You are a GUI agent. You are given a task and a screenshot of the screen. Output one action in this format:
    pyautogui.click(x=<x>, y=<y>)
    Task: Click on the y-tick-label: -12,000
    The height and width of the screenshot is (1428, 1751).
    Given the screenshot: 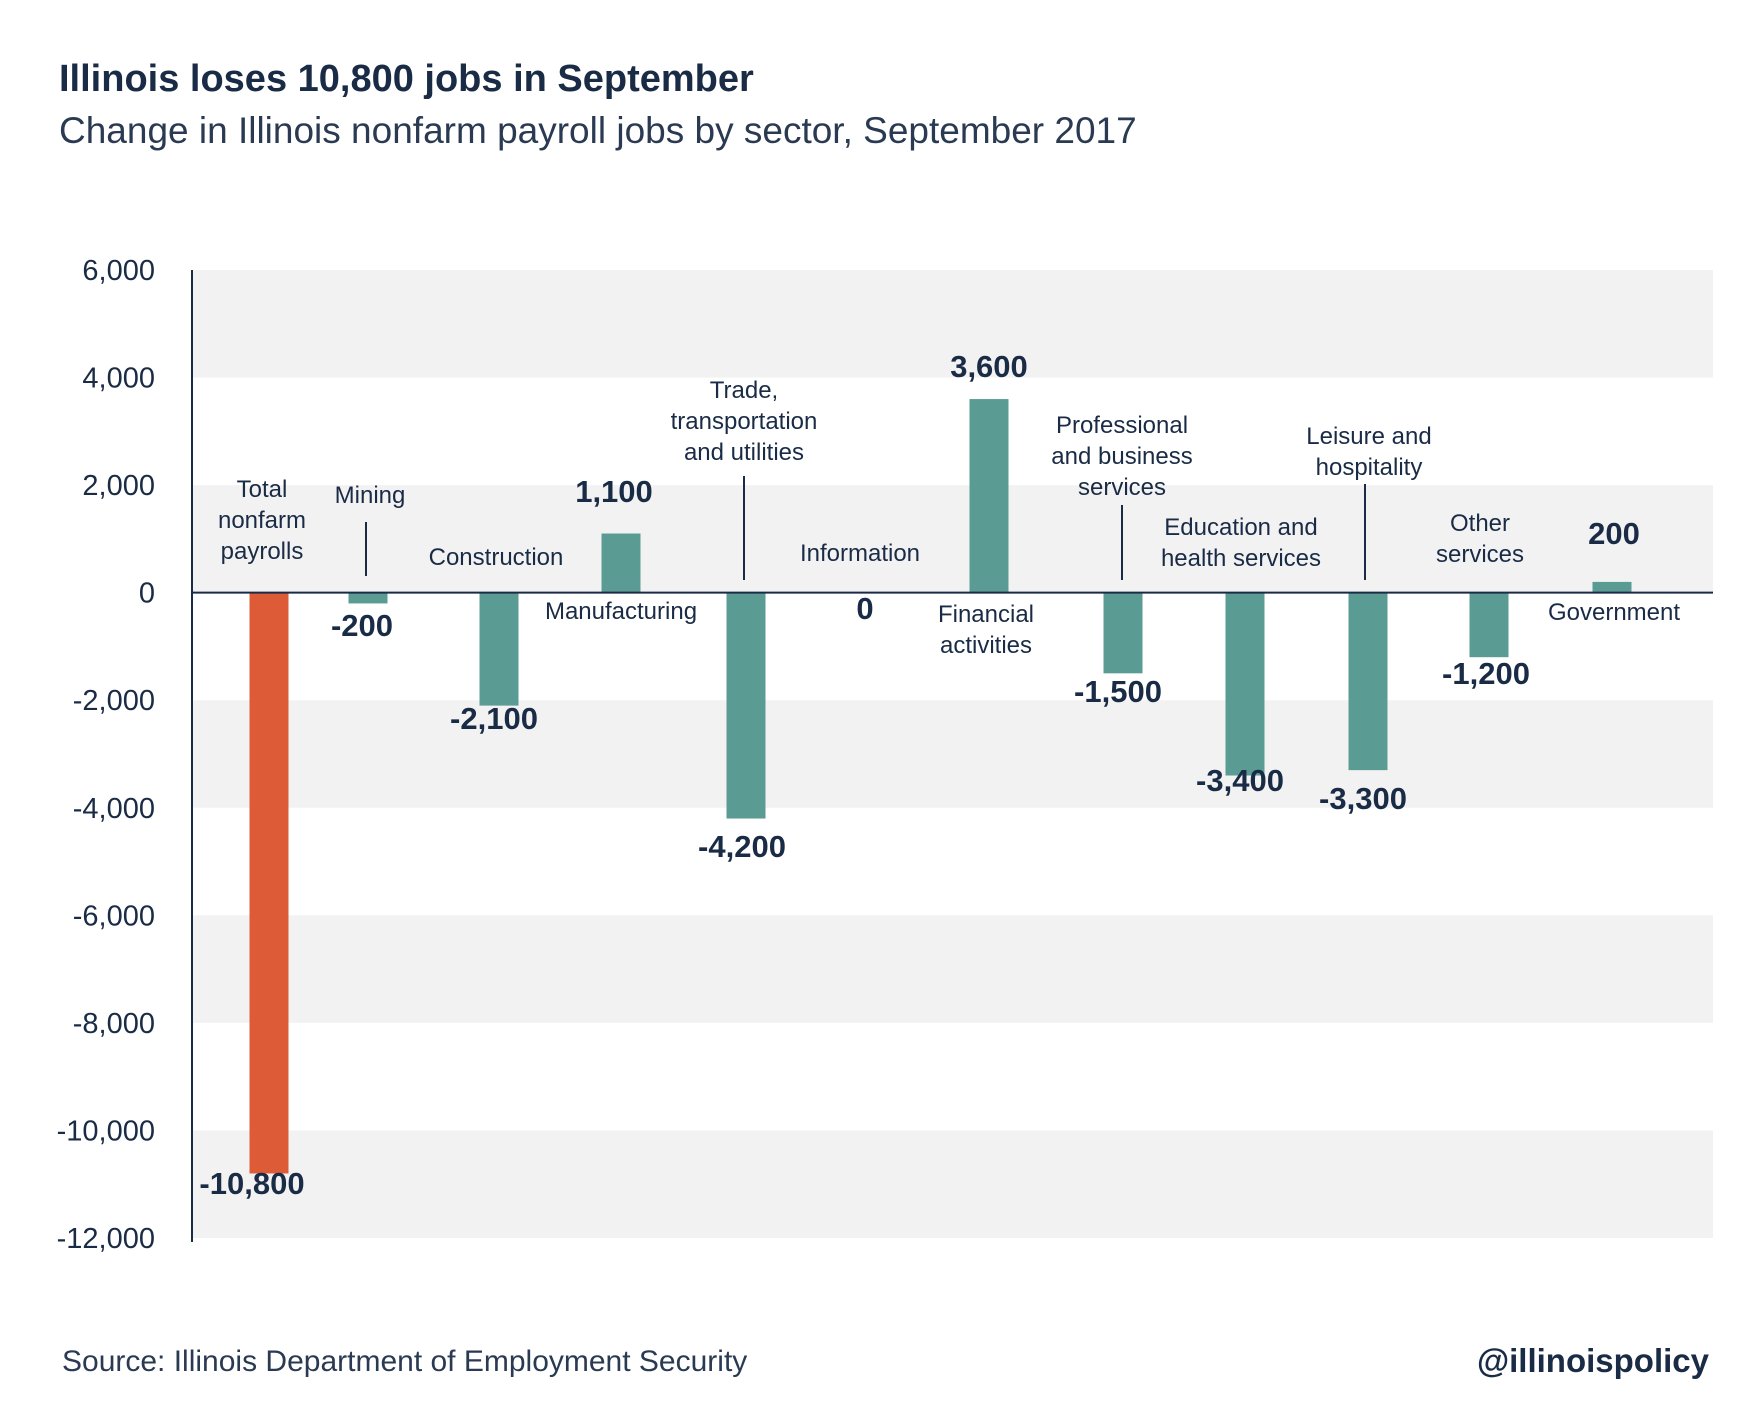 What is the action you would take?
    pyautogui.click(x=106, y=1239)
    